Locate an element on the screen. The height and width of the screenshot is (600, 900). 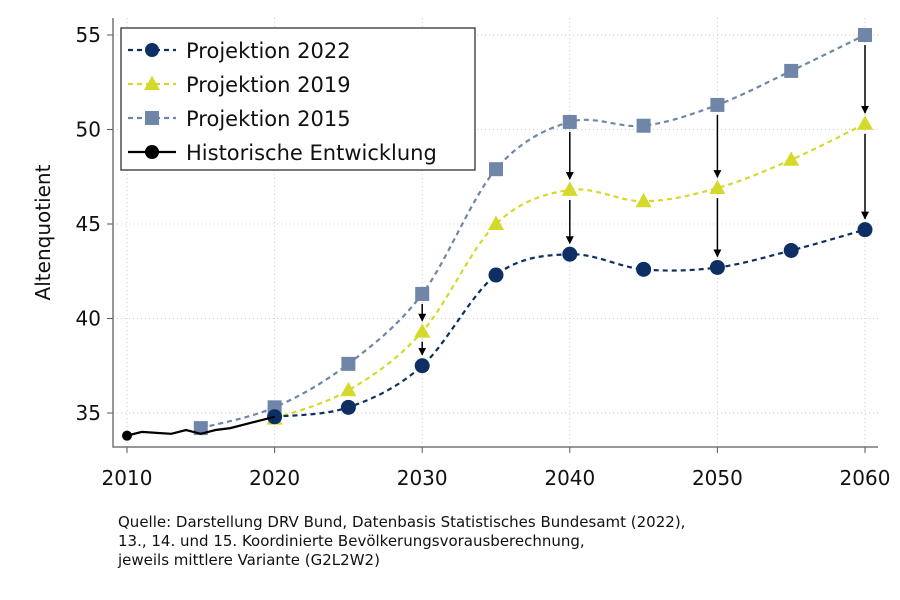
legend-box is located at coordinates (298, 99).